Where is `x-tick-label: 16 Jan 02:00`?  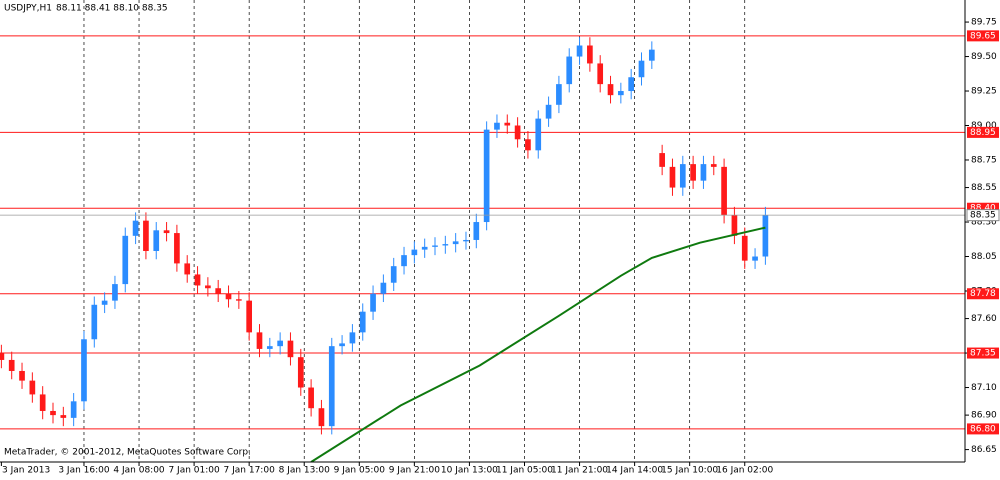 x-tick-label: 16 Jan 02:00 is located at coordinates (744, 471).